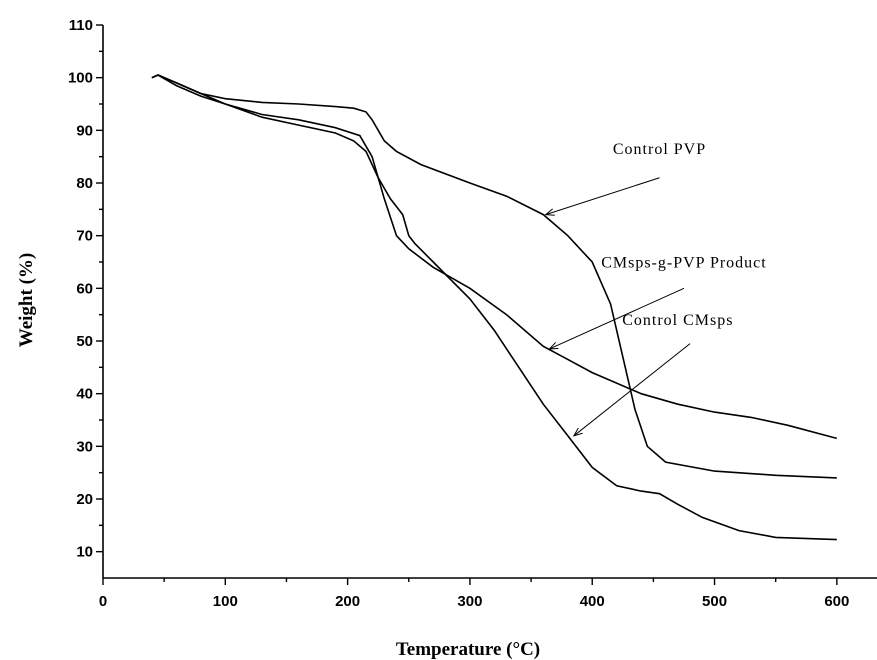 The height and width of the screenshot is (660, 877). What do you see at coordinates (347, 601) in the screenshot?
I see `x-tick-label: 200` at bounding box center [347, 601].